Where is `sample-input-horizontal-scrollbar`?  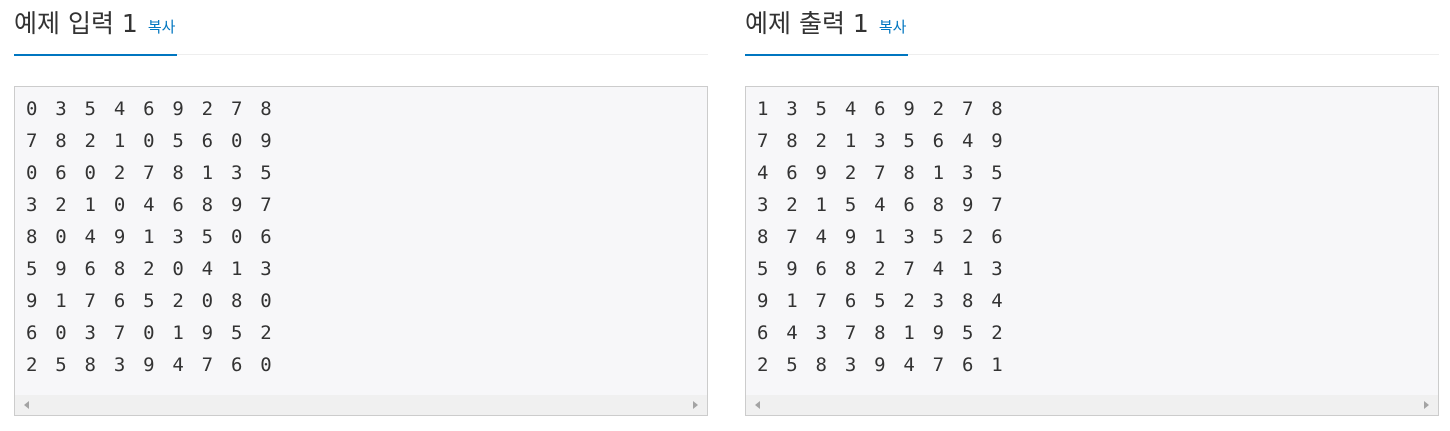
sample-input-horizontal-scrollbar is located at coordinates (361, 405).